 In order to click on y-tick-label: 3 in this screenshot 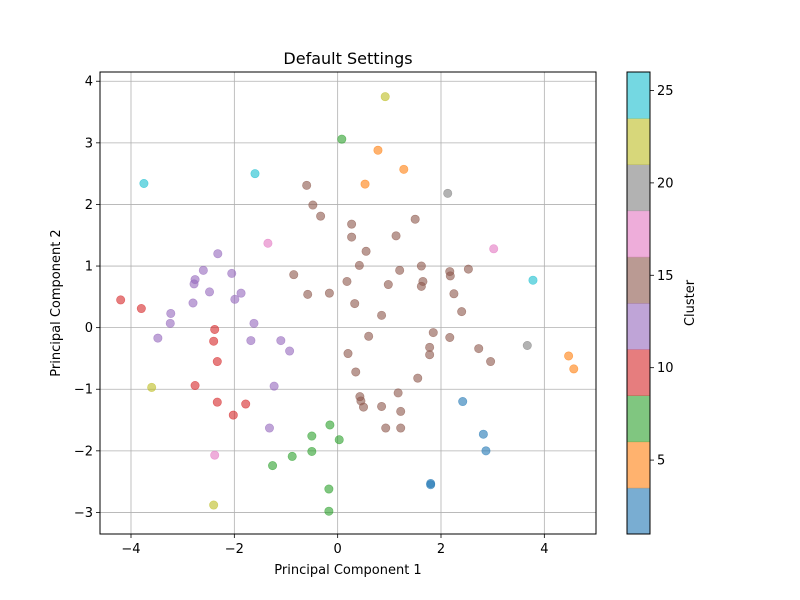, I will do `click(89, 143)`.